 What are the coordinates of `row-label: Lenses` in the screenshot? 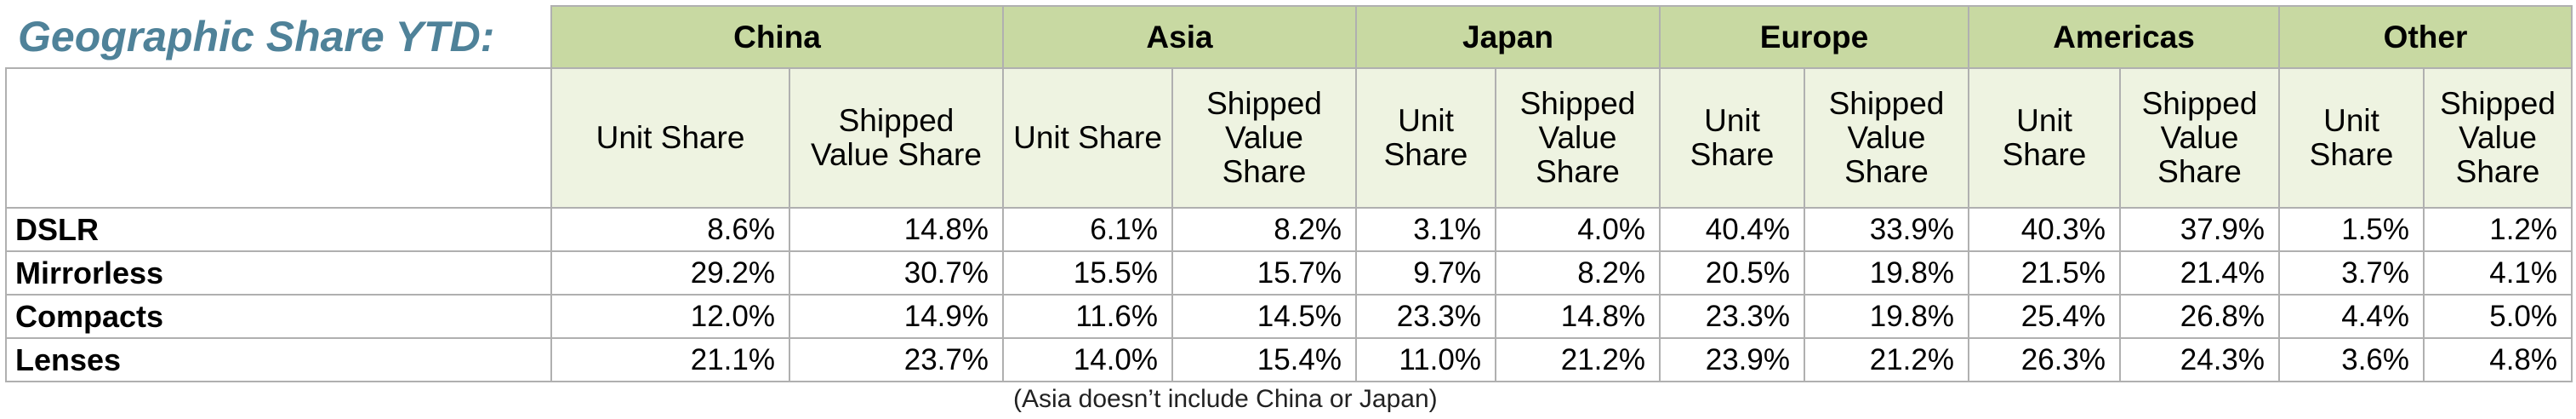 It's located at (278, 359).